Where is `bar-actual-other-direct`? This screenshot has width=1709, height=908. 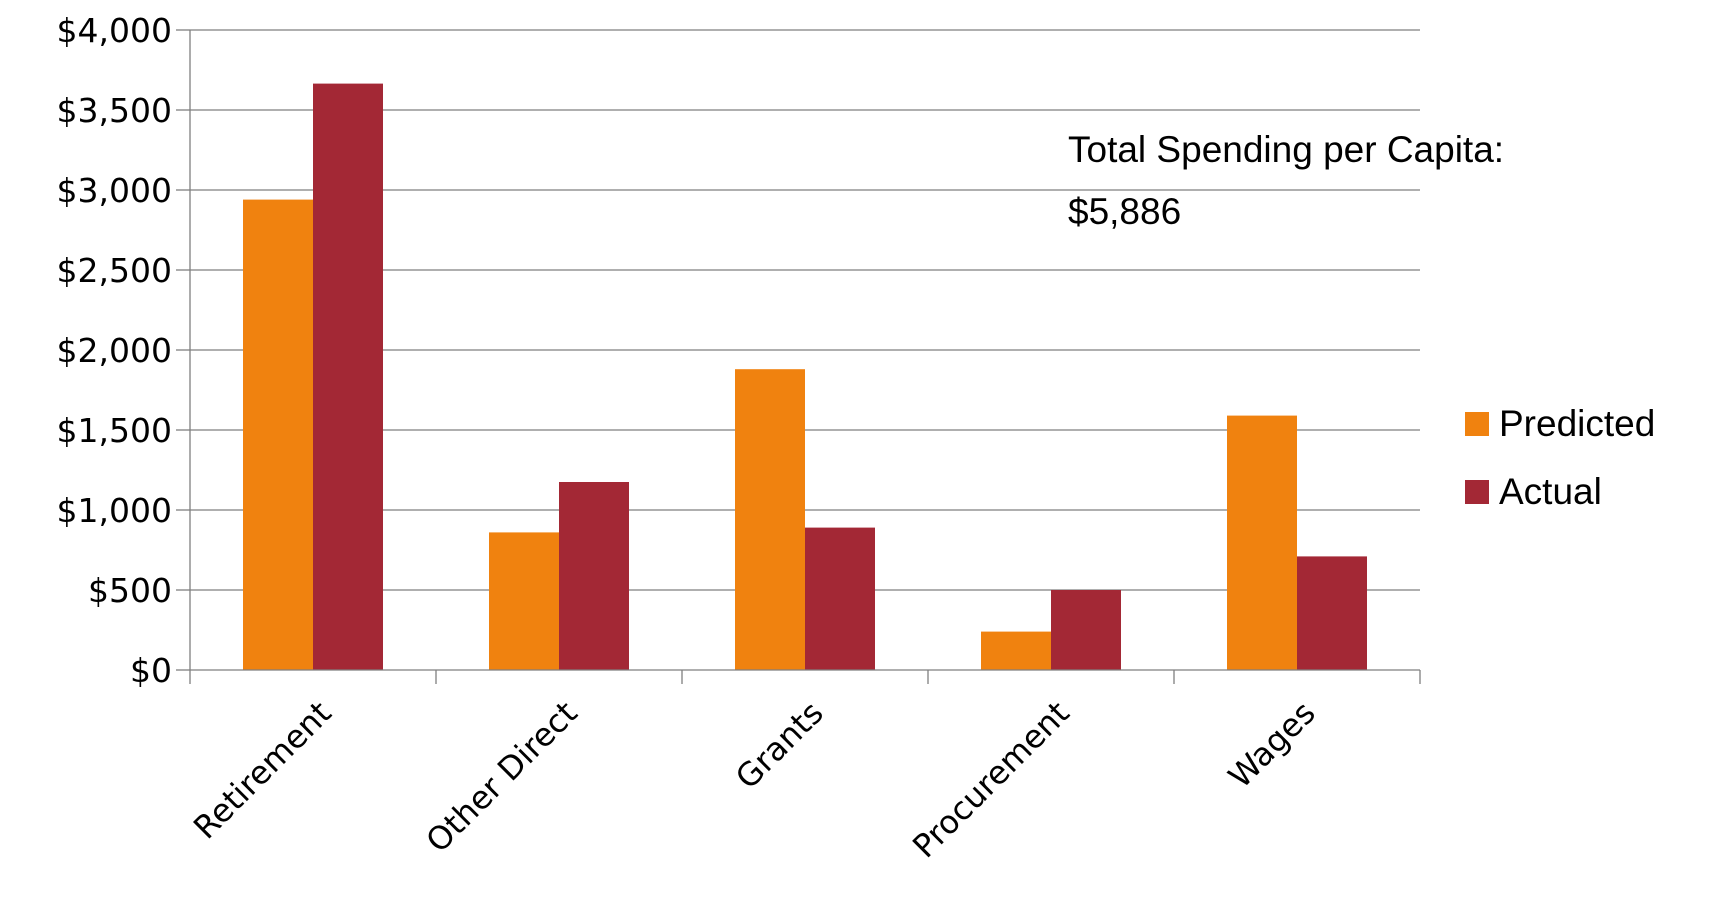 bar-actual-other-direct is located at coordinates (594, 576).